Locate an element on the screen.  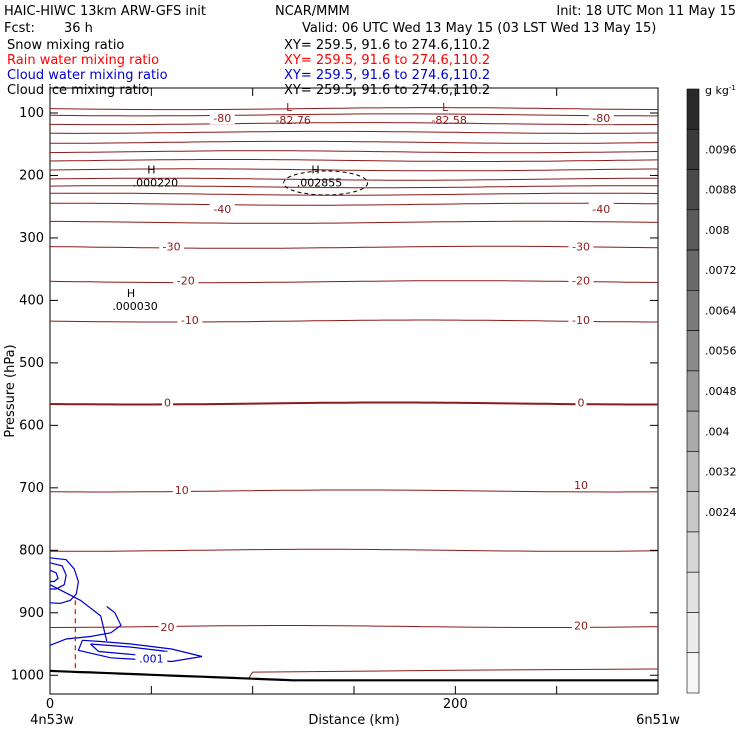
model-title: HAIC-HIWC 13km ARW-GFS init is located at coordinates (105, 11).